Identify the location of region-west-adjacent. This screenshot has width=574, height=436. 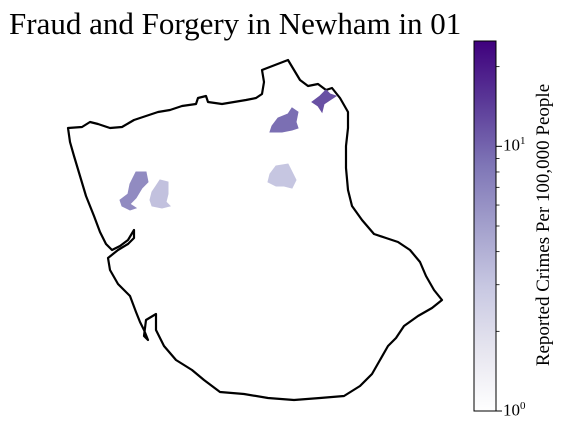
(160, 194).